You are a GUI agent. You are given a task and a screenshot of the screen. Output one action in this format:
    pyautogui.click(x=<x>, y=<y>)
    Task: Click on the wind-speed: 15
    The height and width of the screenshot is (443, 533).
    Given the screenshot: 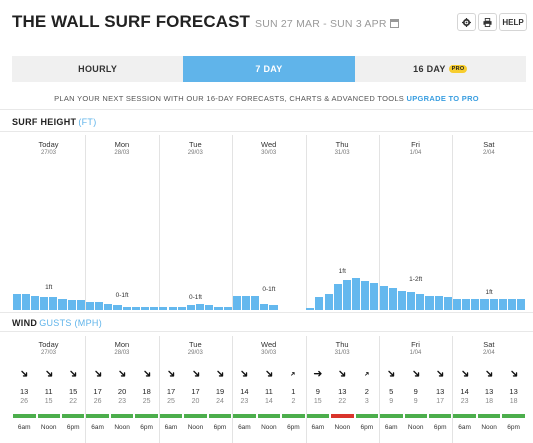 What is the action you would take?
    pyautogui.click(x=73, y=391)
    